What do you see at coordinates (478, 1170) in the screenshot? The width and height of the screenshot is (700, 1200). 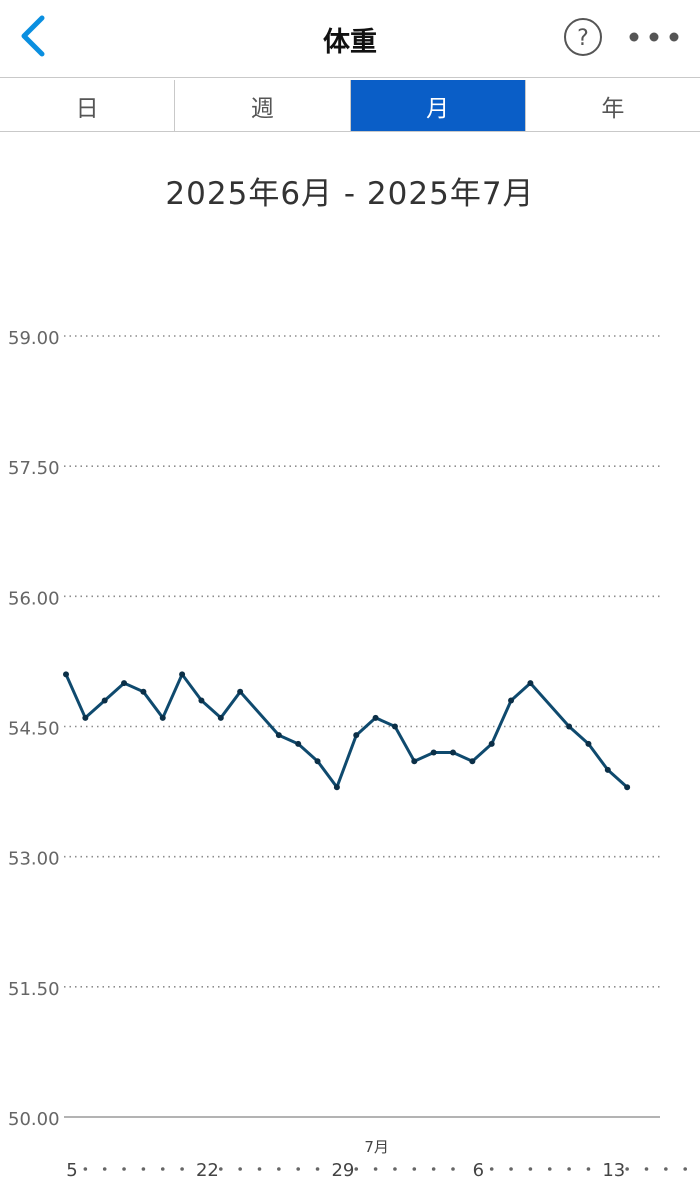 I see `x-tick-label: 6` at bounding box center [478, 1170].